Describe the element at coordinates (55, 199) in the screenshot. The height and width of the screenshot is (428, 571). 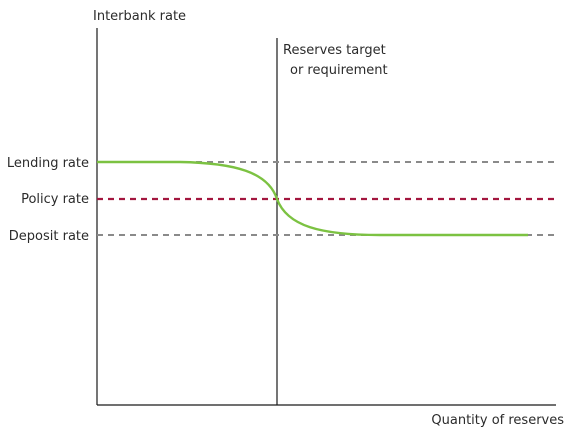
I see `policy-rate-label: Policy rate` at that location.